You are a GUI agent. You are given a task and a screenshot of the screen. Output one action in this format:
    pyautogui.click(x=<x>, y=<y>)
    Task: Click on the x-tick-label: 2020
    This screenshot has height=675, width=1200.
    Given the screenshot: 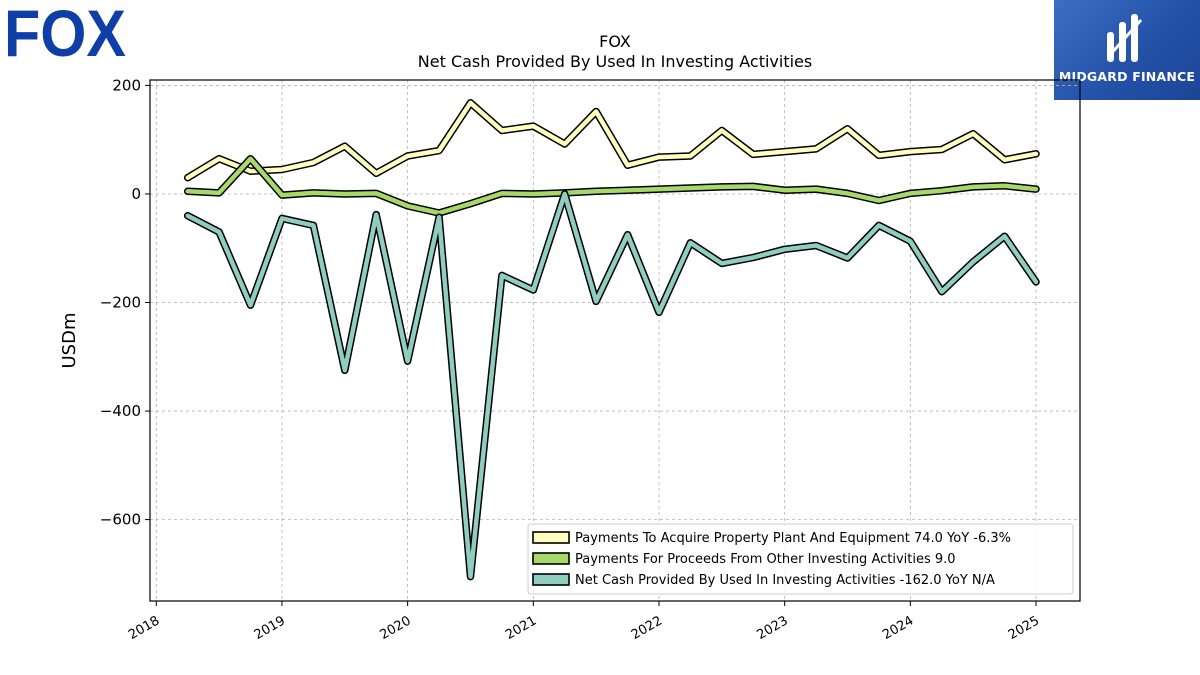 What is the action you would take?
    pyautogui.click(x=395, y=628)
    